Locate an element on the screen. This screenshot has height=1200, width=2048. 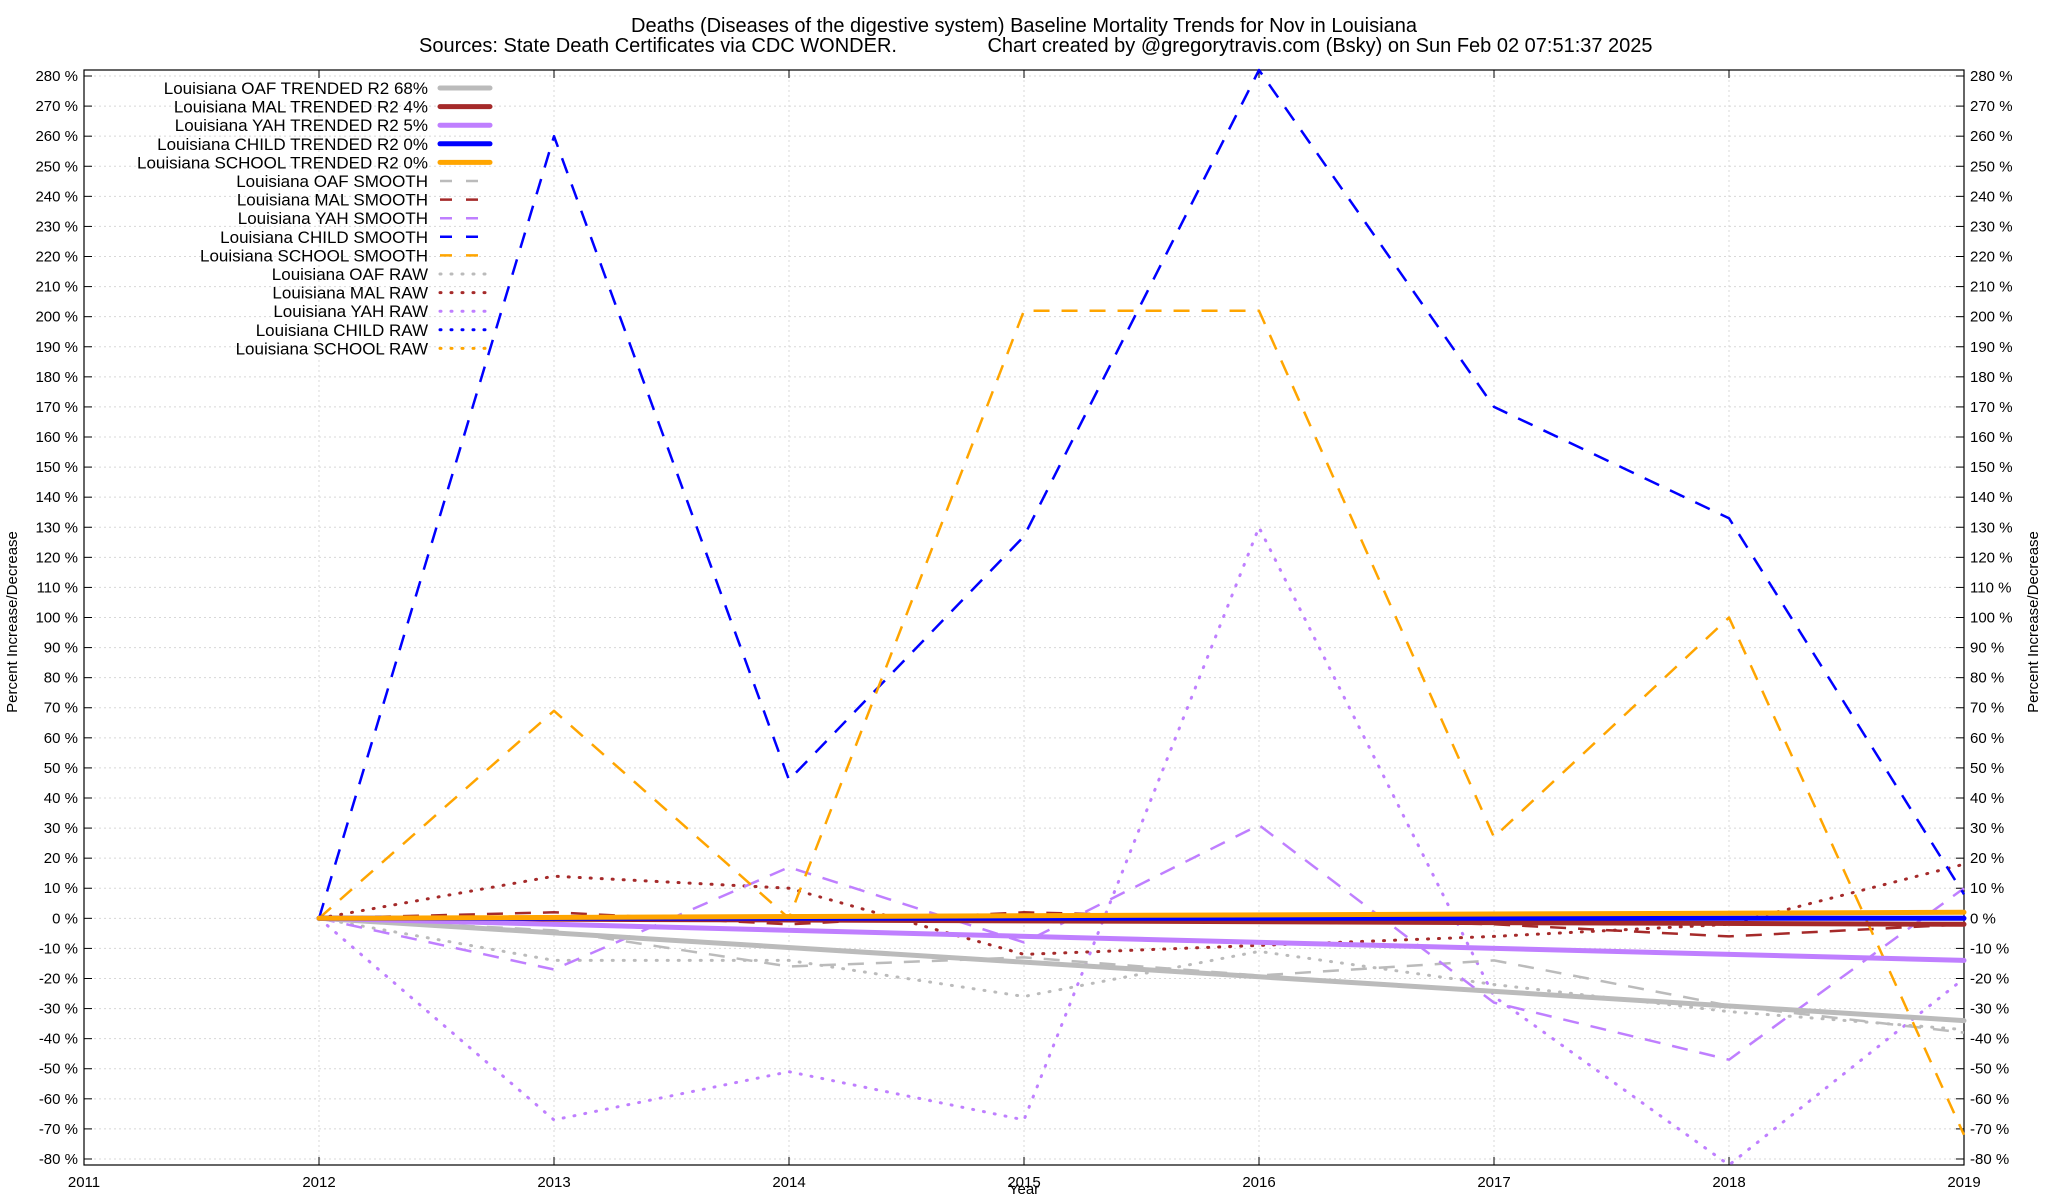
y-tick-label-right: 70 % is located at coordinates (1987, 708).